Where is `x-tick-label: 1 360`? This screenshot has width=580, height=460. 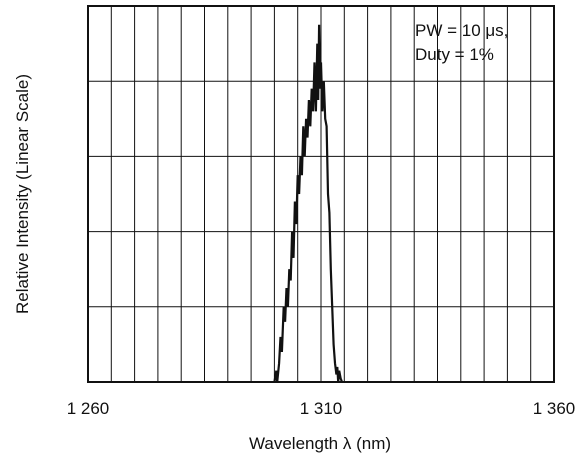
x-tick-label: 1 360 is located at coordinates (554, 408).